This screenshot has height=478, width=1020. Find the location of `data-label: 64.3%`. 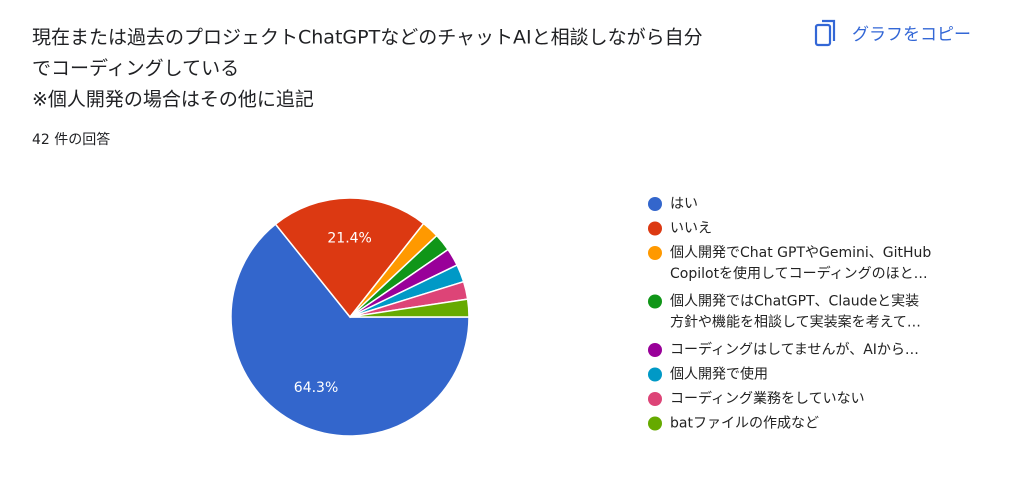

data-label: 64.3% is located at coordinates (316, 388).